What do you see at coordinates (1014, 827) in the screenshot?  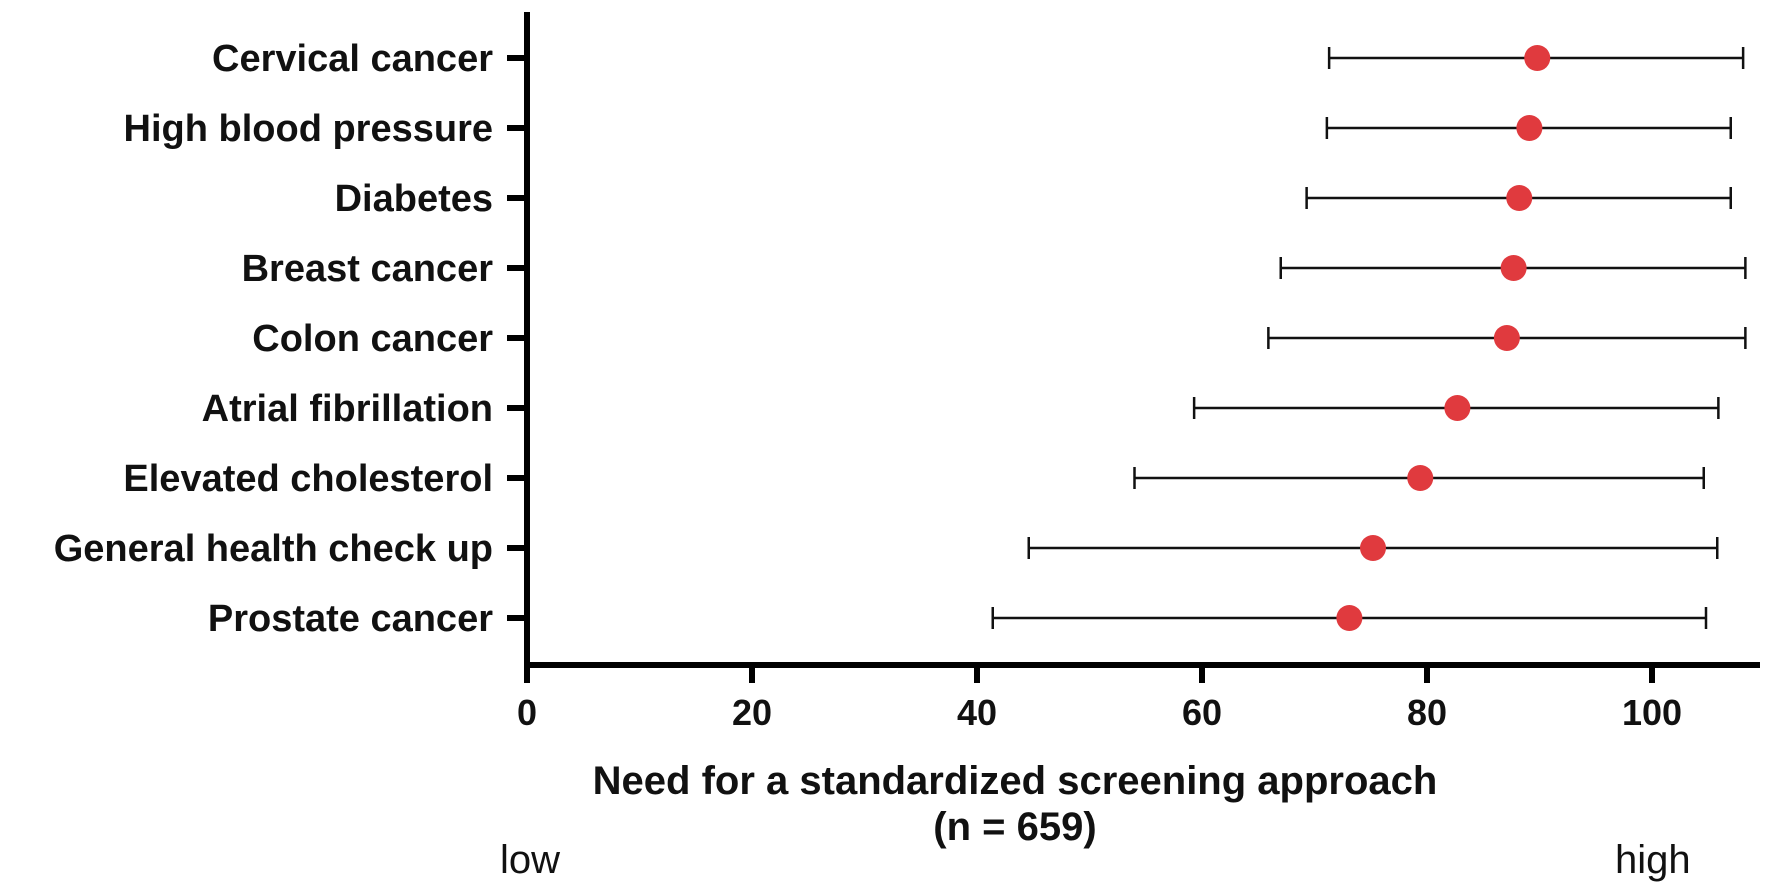 I see `x-axis-subtitle: (n = 659)` at bounding box center [1014, 827].